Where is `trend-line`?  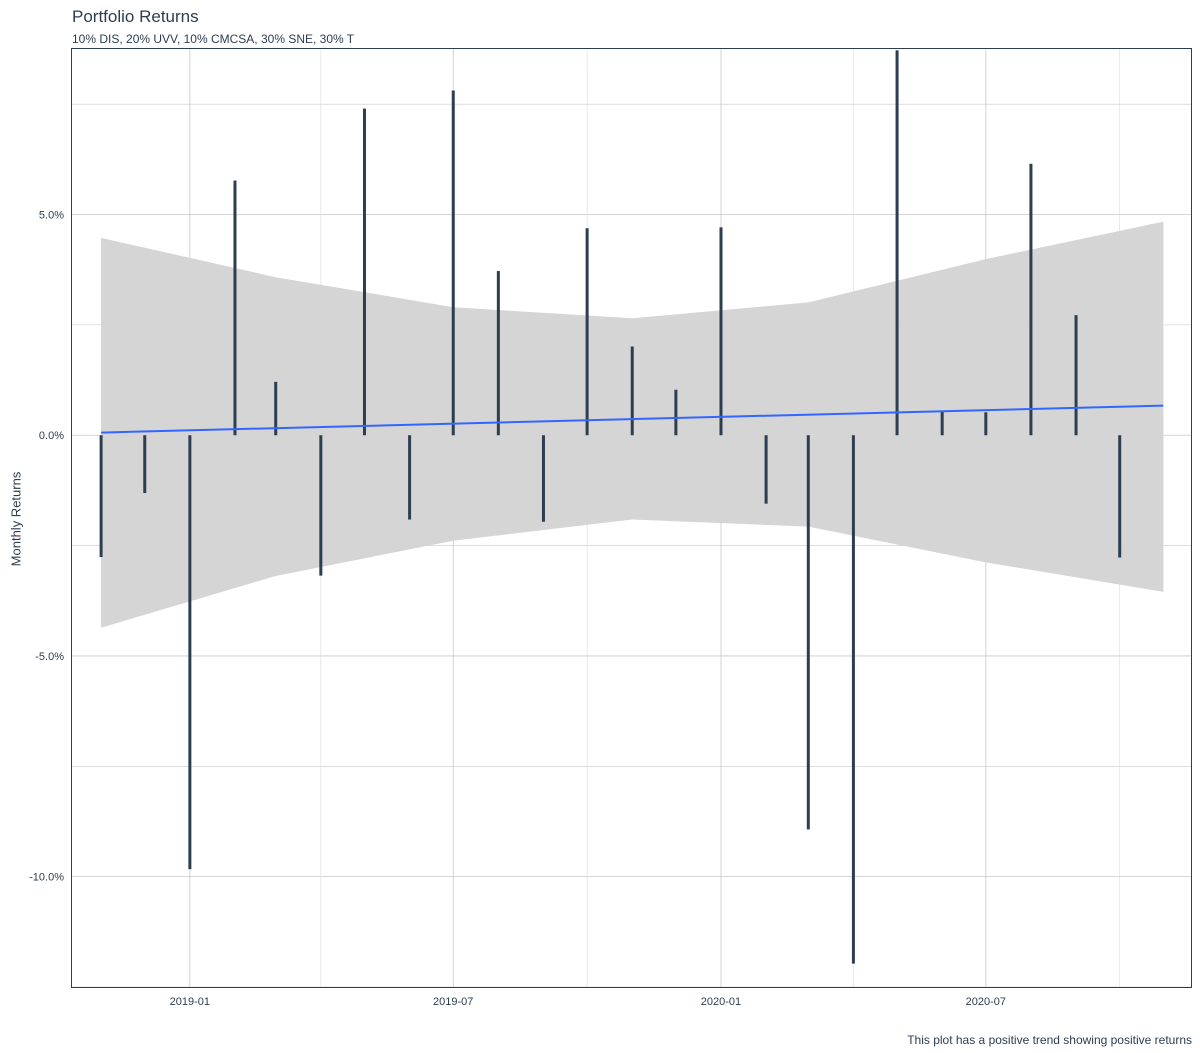 trend-line is located at coordinates (632, 419).